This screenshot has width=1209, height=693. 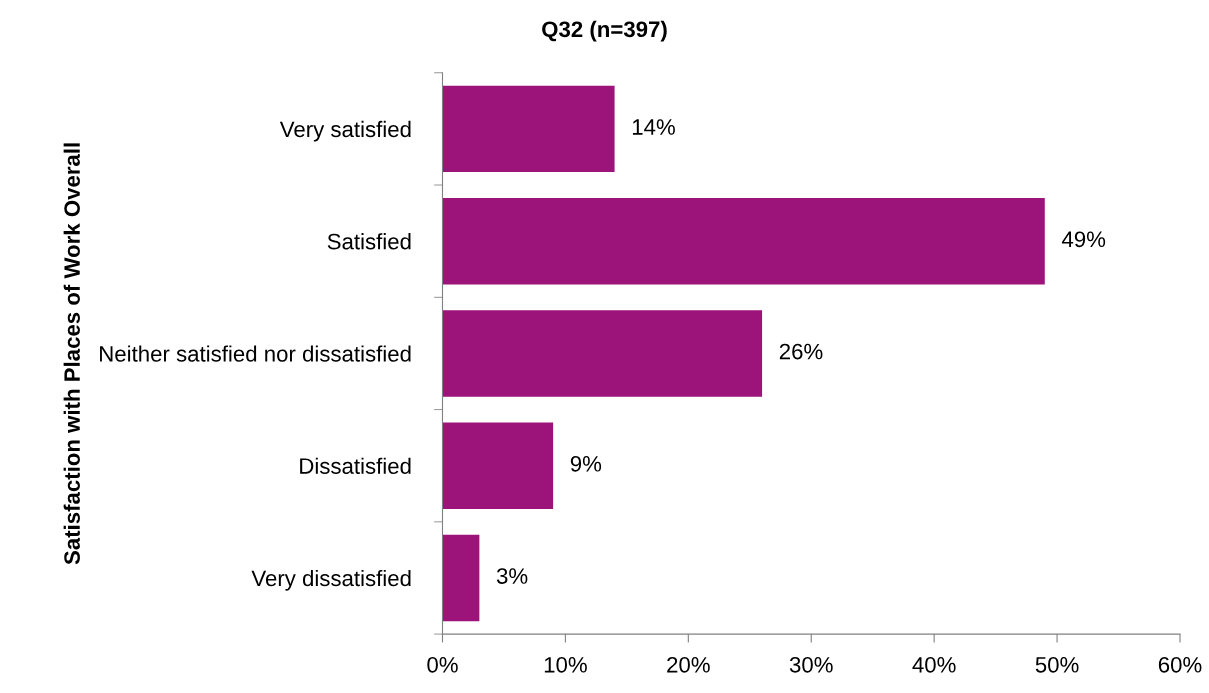 I want to click on y-tick-label: Very dissatisfied, so click(x=331, y=580).